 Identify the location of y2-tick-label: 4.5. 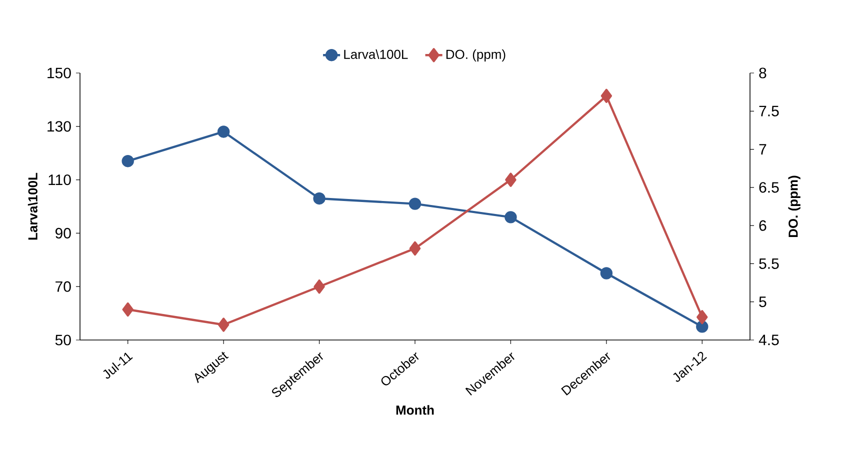
(768, 340).